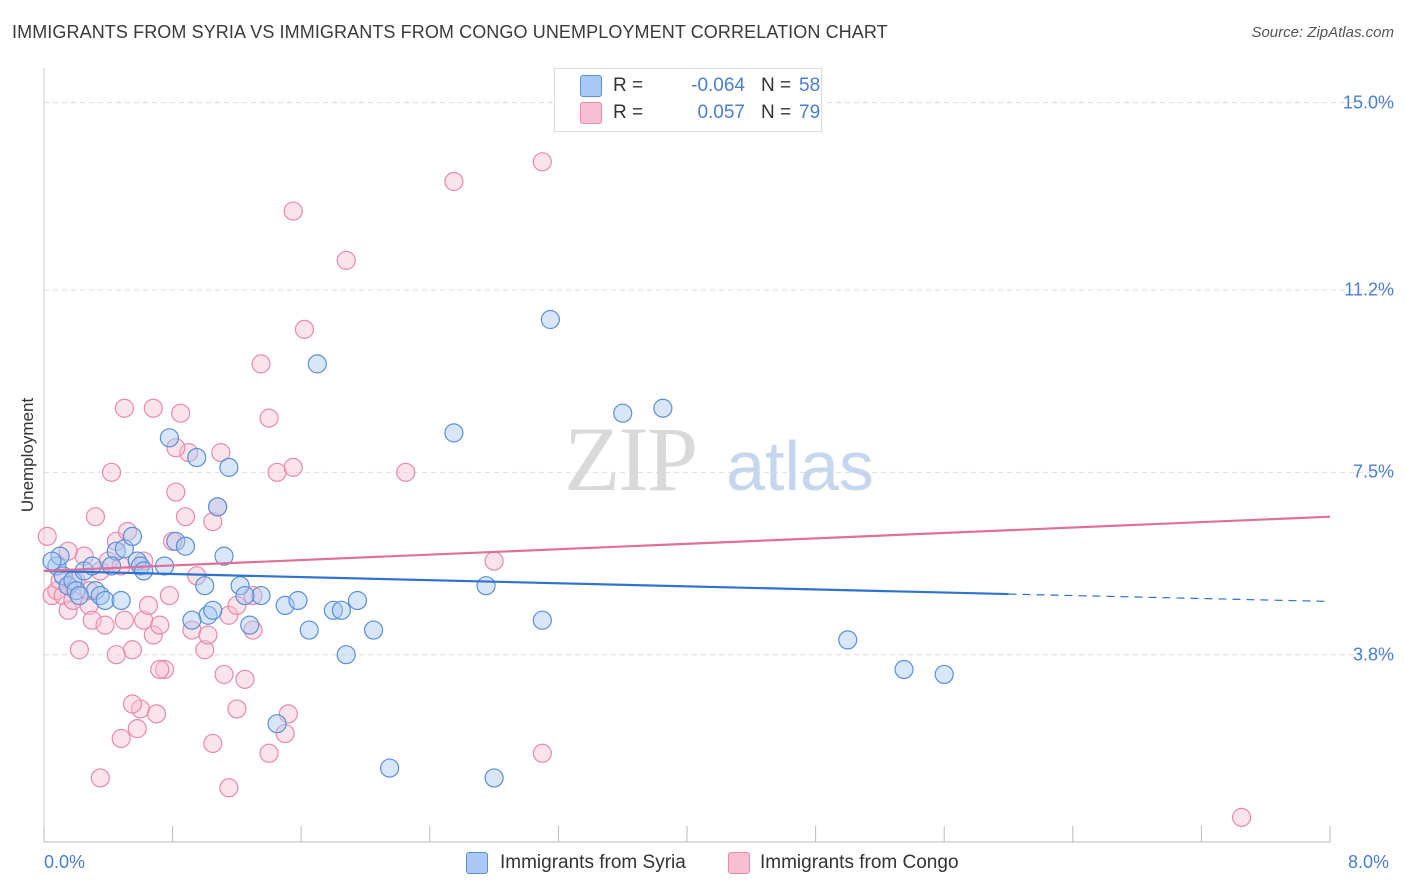 The image size is (1406, 892). I want to click on source-label: Source: ZipAtlas.com, so click(1322, 32).